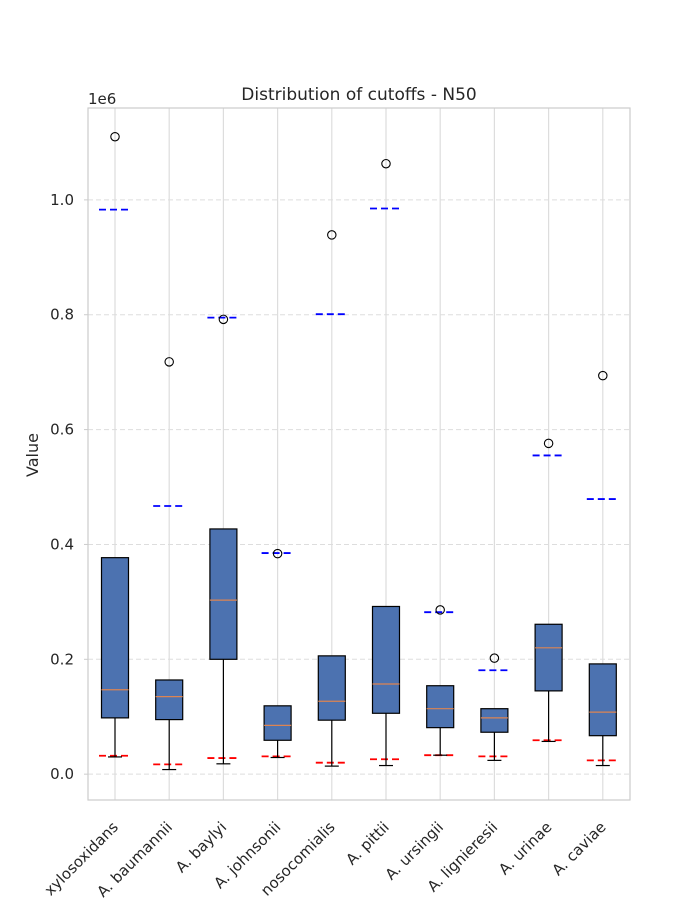 The height and width of the screenshot is (900, 700). I want to click on y-tick-label: 0.8, so click(62, 315).